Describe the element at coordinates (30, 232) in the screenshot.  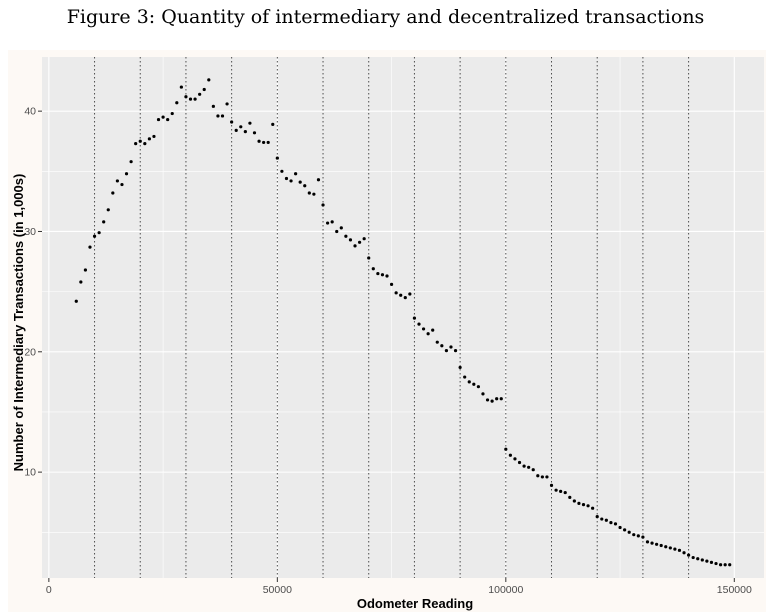
I see `y-tick-label: 30` at that location.